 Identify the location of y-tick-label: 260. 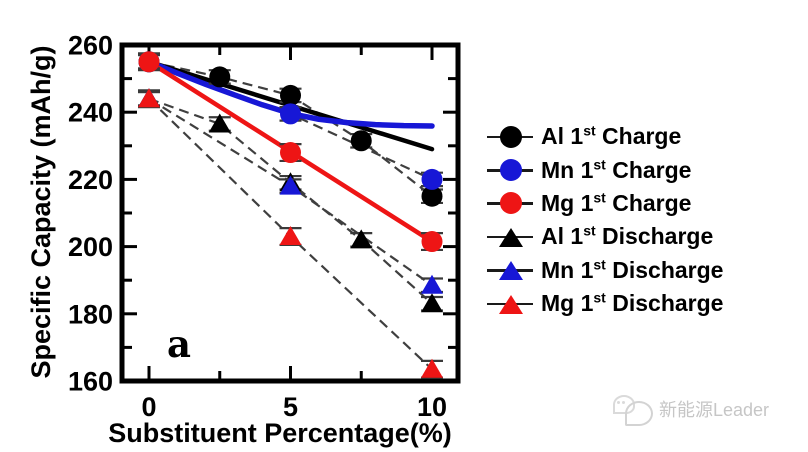
(90, 46).